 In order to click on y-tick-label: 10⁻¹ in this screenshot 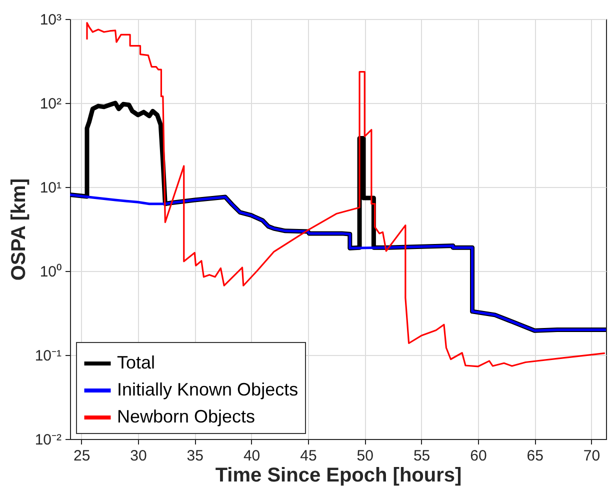, I will do `click(48, 356)`.